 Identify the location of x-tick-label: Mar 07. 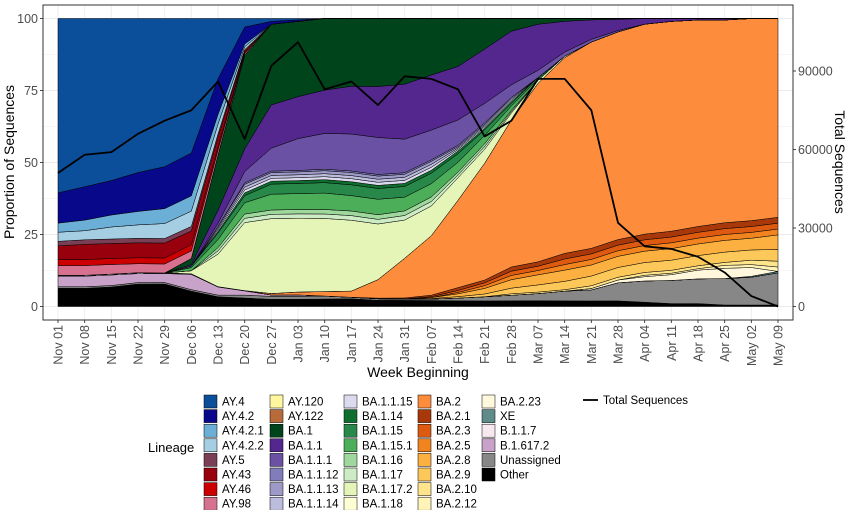
(539, 344).